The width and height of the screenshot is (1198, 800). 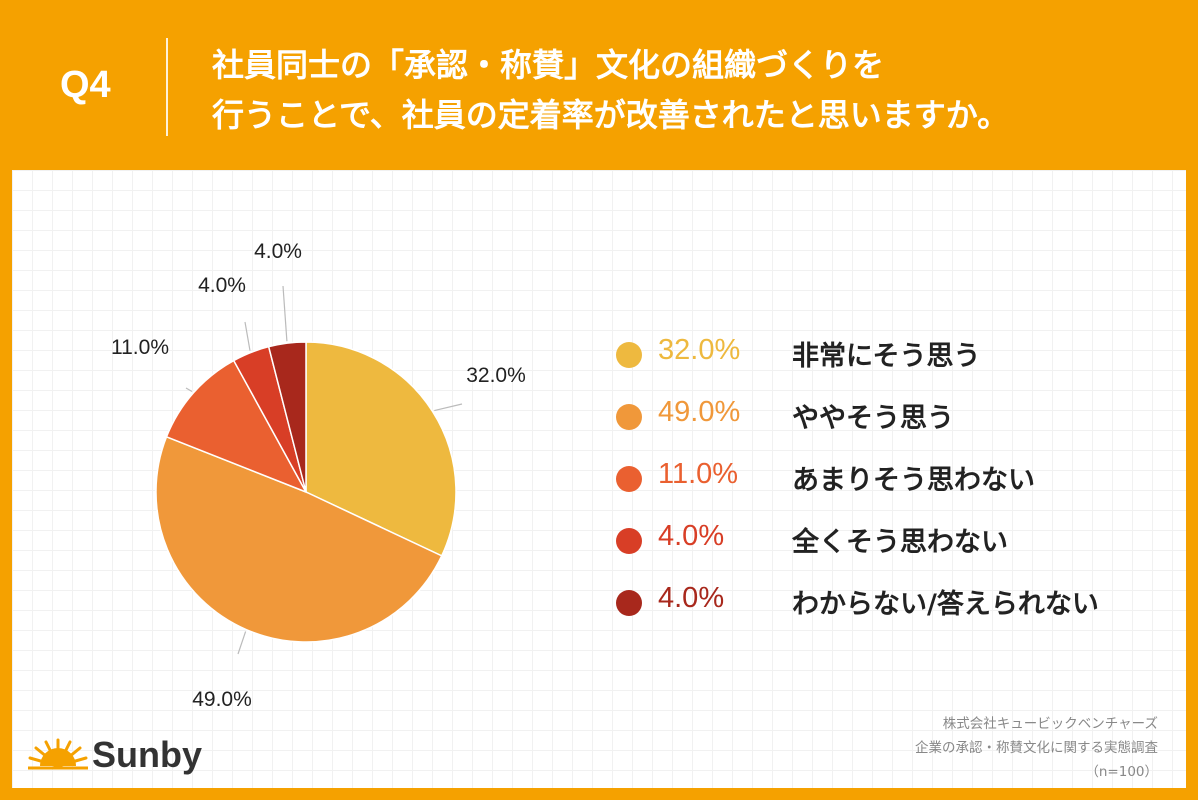 What do you see at coordinates (1121, 772) in the screenshot?
I see `source-sample-size: （n=100）` at bounding box center [1121, 772].